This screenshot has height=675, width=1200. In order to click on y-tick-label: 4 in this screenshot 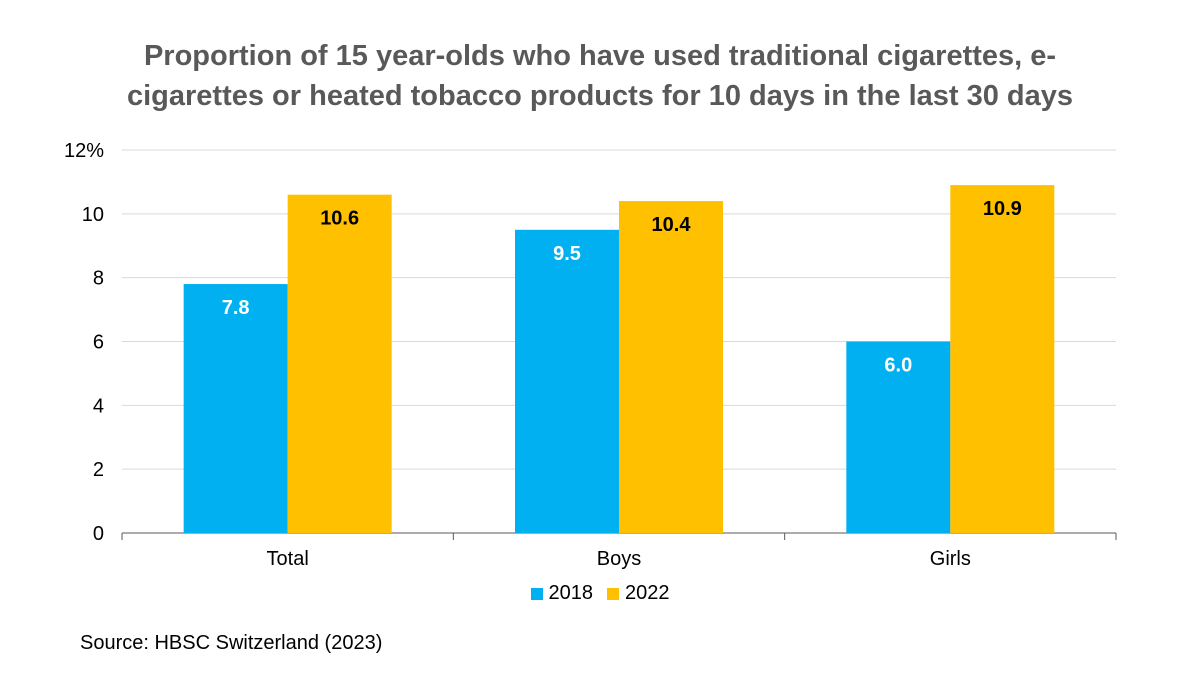, I will do `click(98, 406)`.